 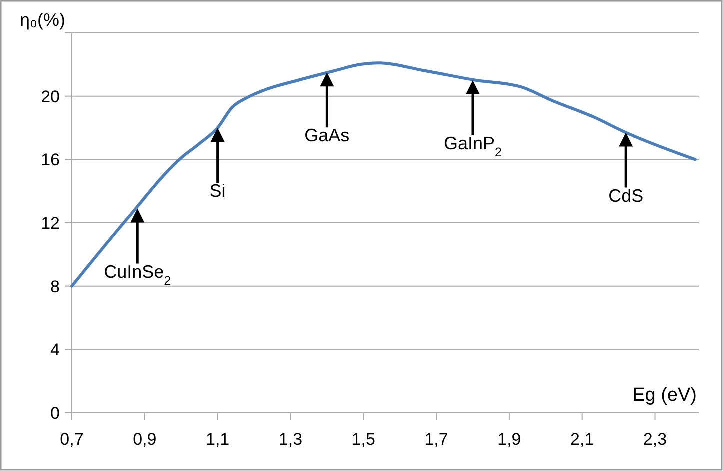 What do you see at coordinates (43, 20) in the screenshot?
I see `y-axis-title: η₀(%)` at bounding box center [43, 20].